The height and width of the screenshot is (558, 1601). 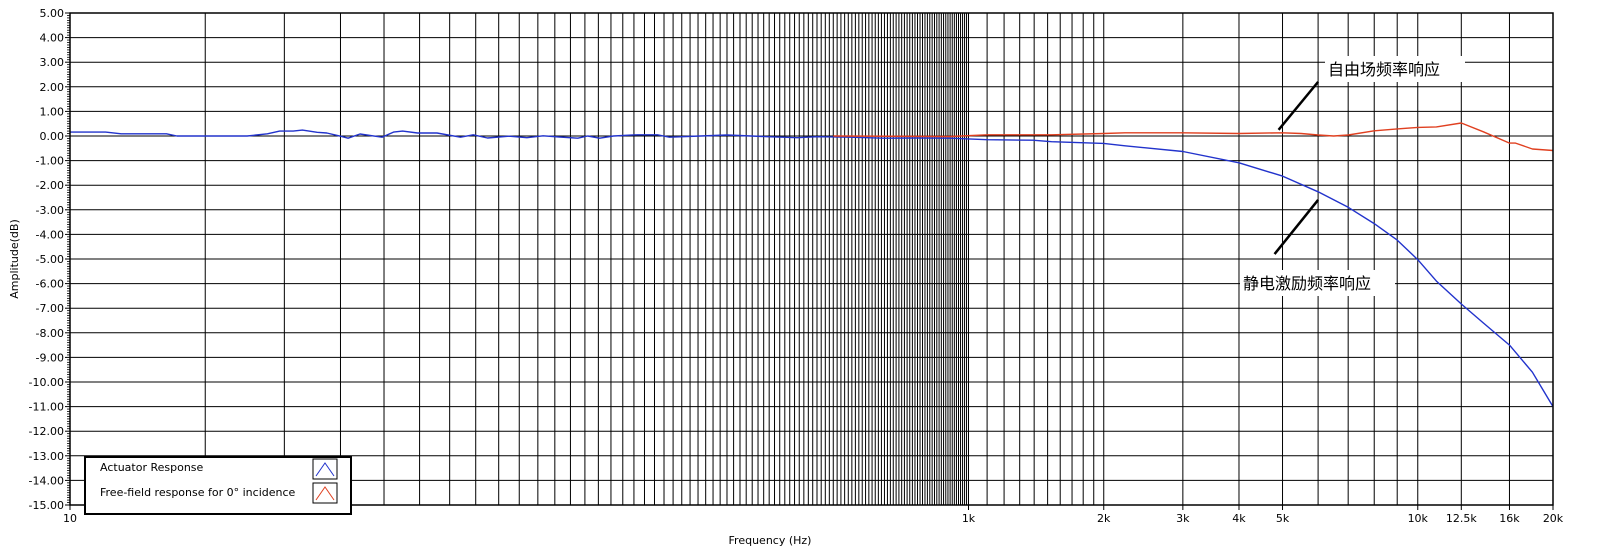 I want to click on x-axis-title: Frequency (Hz), so click(x=770, y=540).